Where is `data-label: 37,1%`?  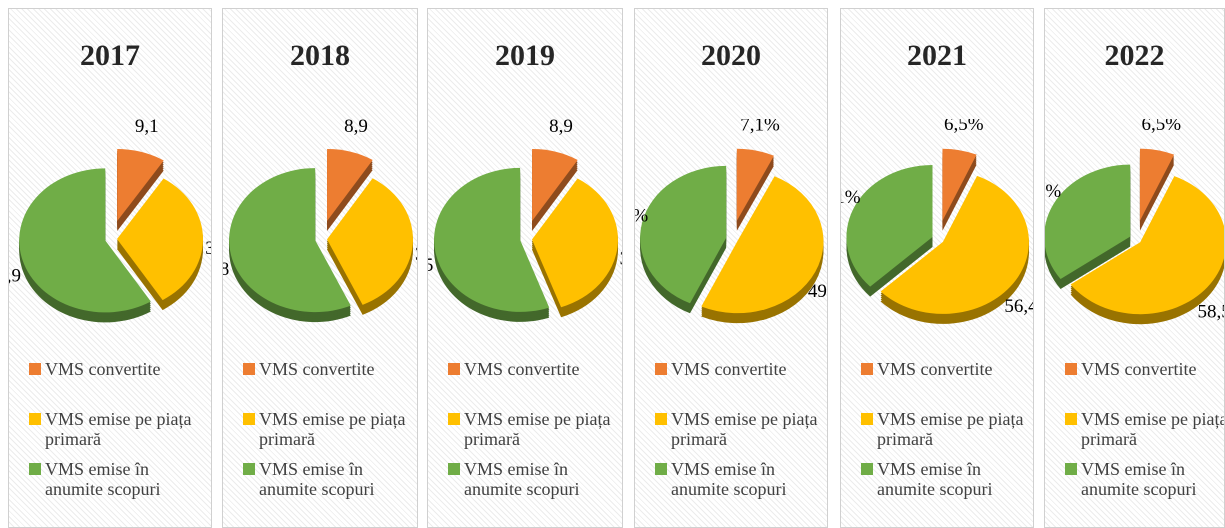 data-label: 37,1% is located at coordinates (851, 197).